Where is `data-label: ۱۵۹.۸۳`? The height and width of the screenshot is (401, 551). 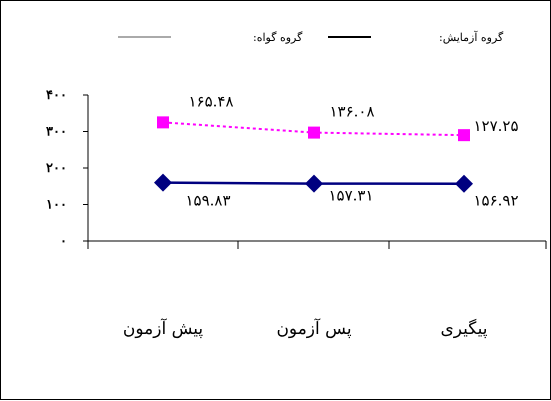 data-label: ۱۵۹.۸۳ is located at coordinates (207, 201).